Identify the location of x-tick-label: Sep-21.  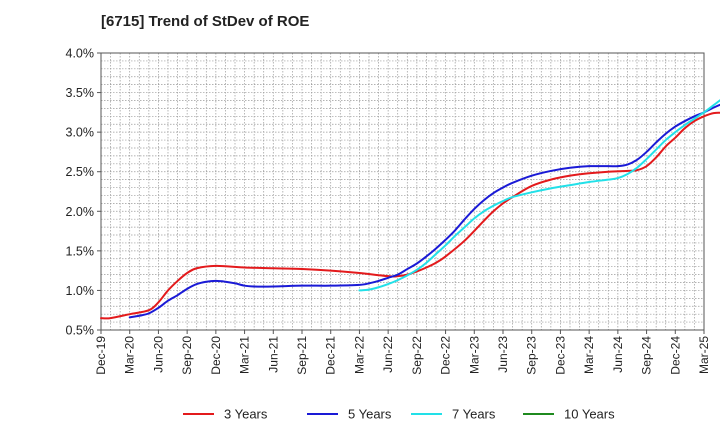
(302, 355).